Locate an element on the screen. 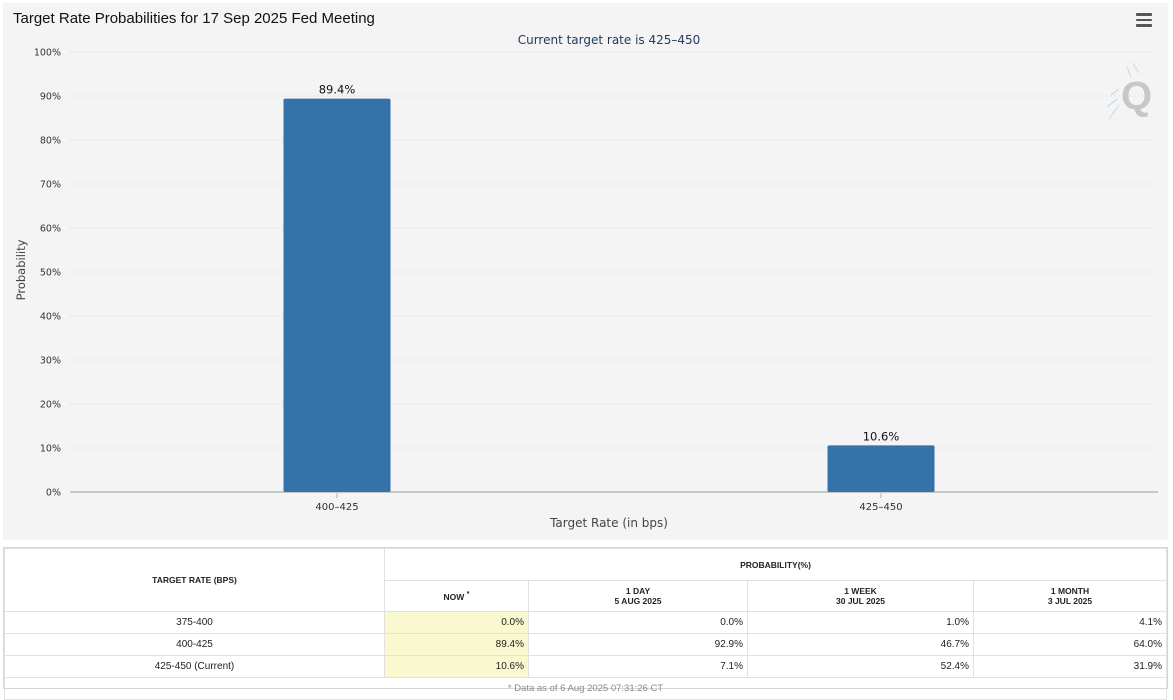  now-value-cell: 0.0% is located at coordinates (456, 622).